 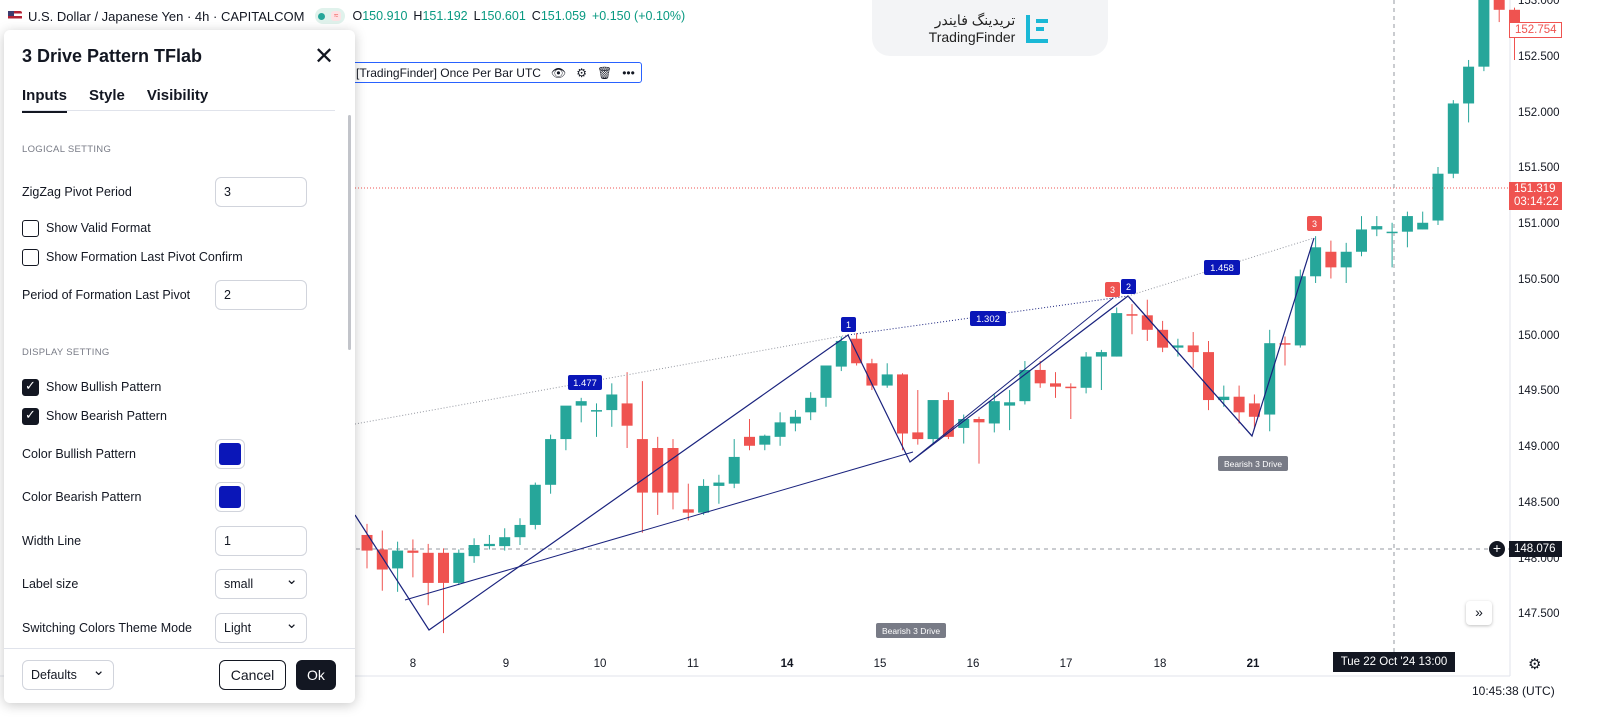 I want to click on time-tick: 14, so click(x=787, y=664).